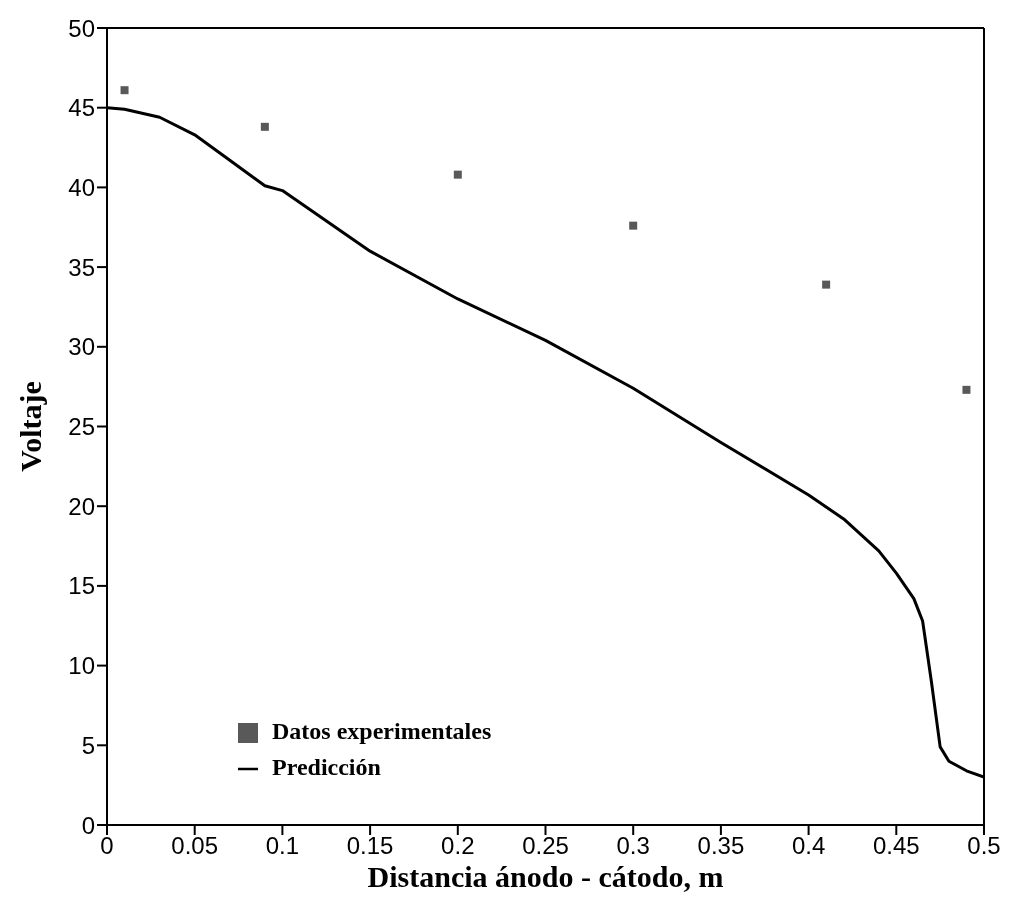  Describe the element at coordinates (81, 586) in the screenshot. I see `y-tick-label: 15` at that location.